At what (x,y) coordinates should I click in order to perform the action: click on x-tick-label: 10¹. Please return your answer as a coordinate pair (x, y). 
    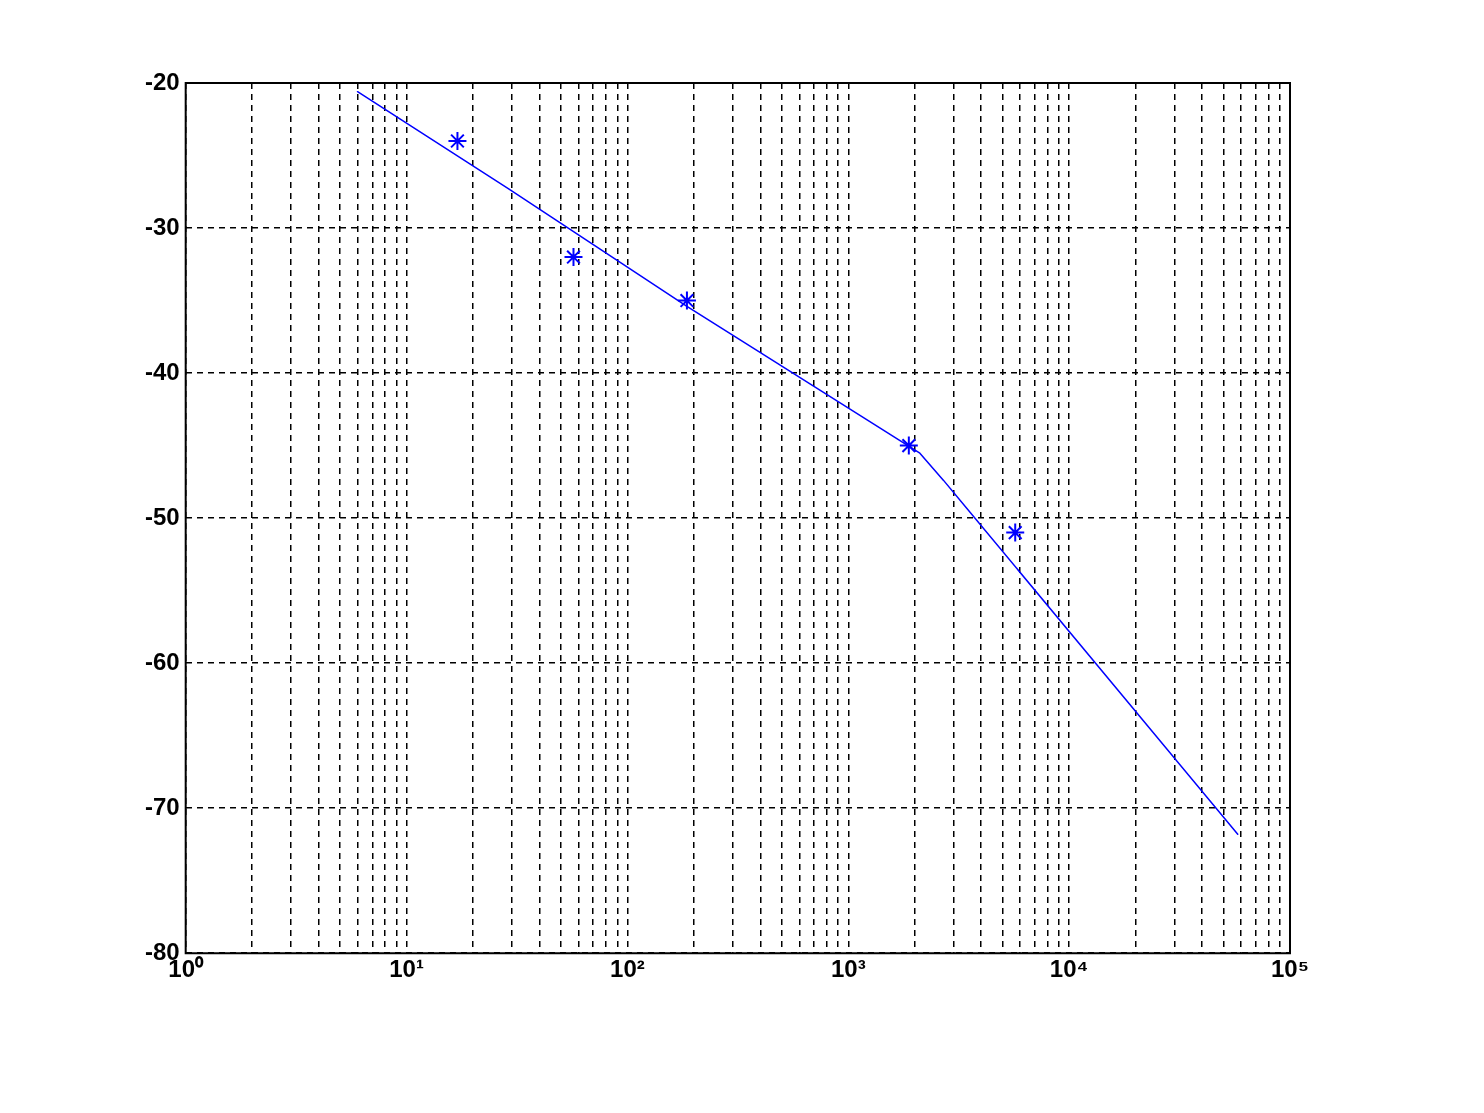
    Looking at the image, I should click on (406, 969).